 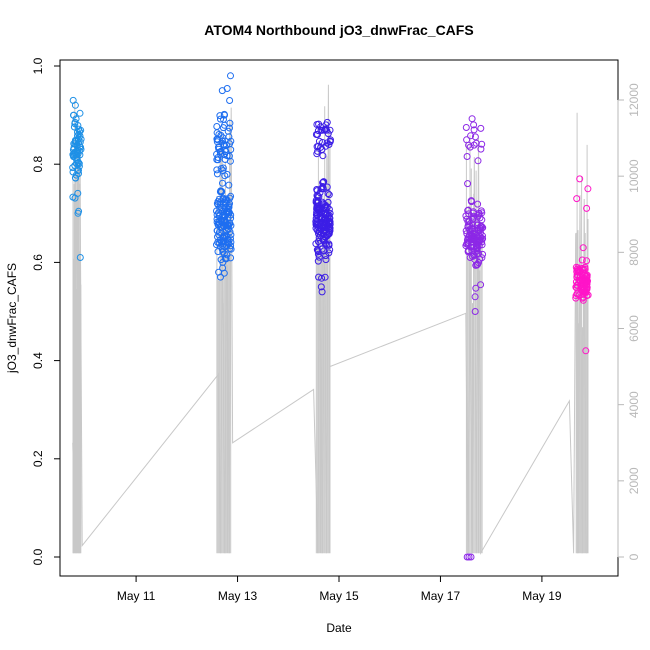 What do you see at coordinates (38, 164) in the screenshot?
I see `y-tick-label: 0.8` at bounding box center [38, 164].